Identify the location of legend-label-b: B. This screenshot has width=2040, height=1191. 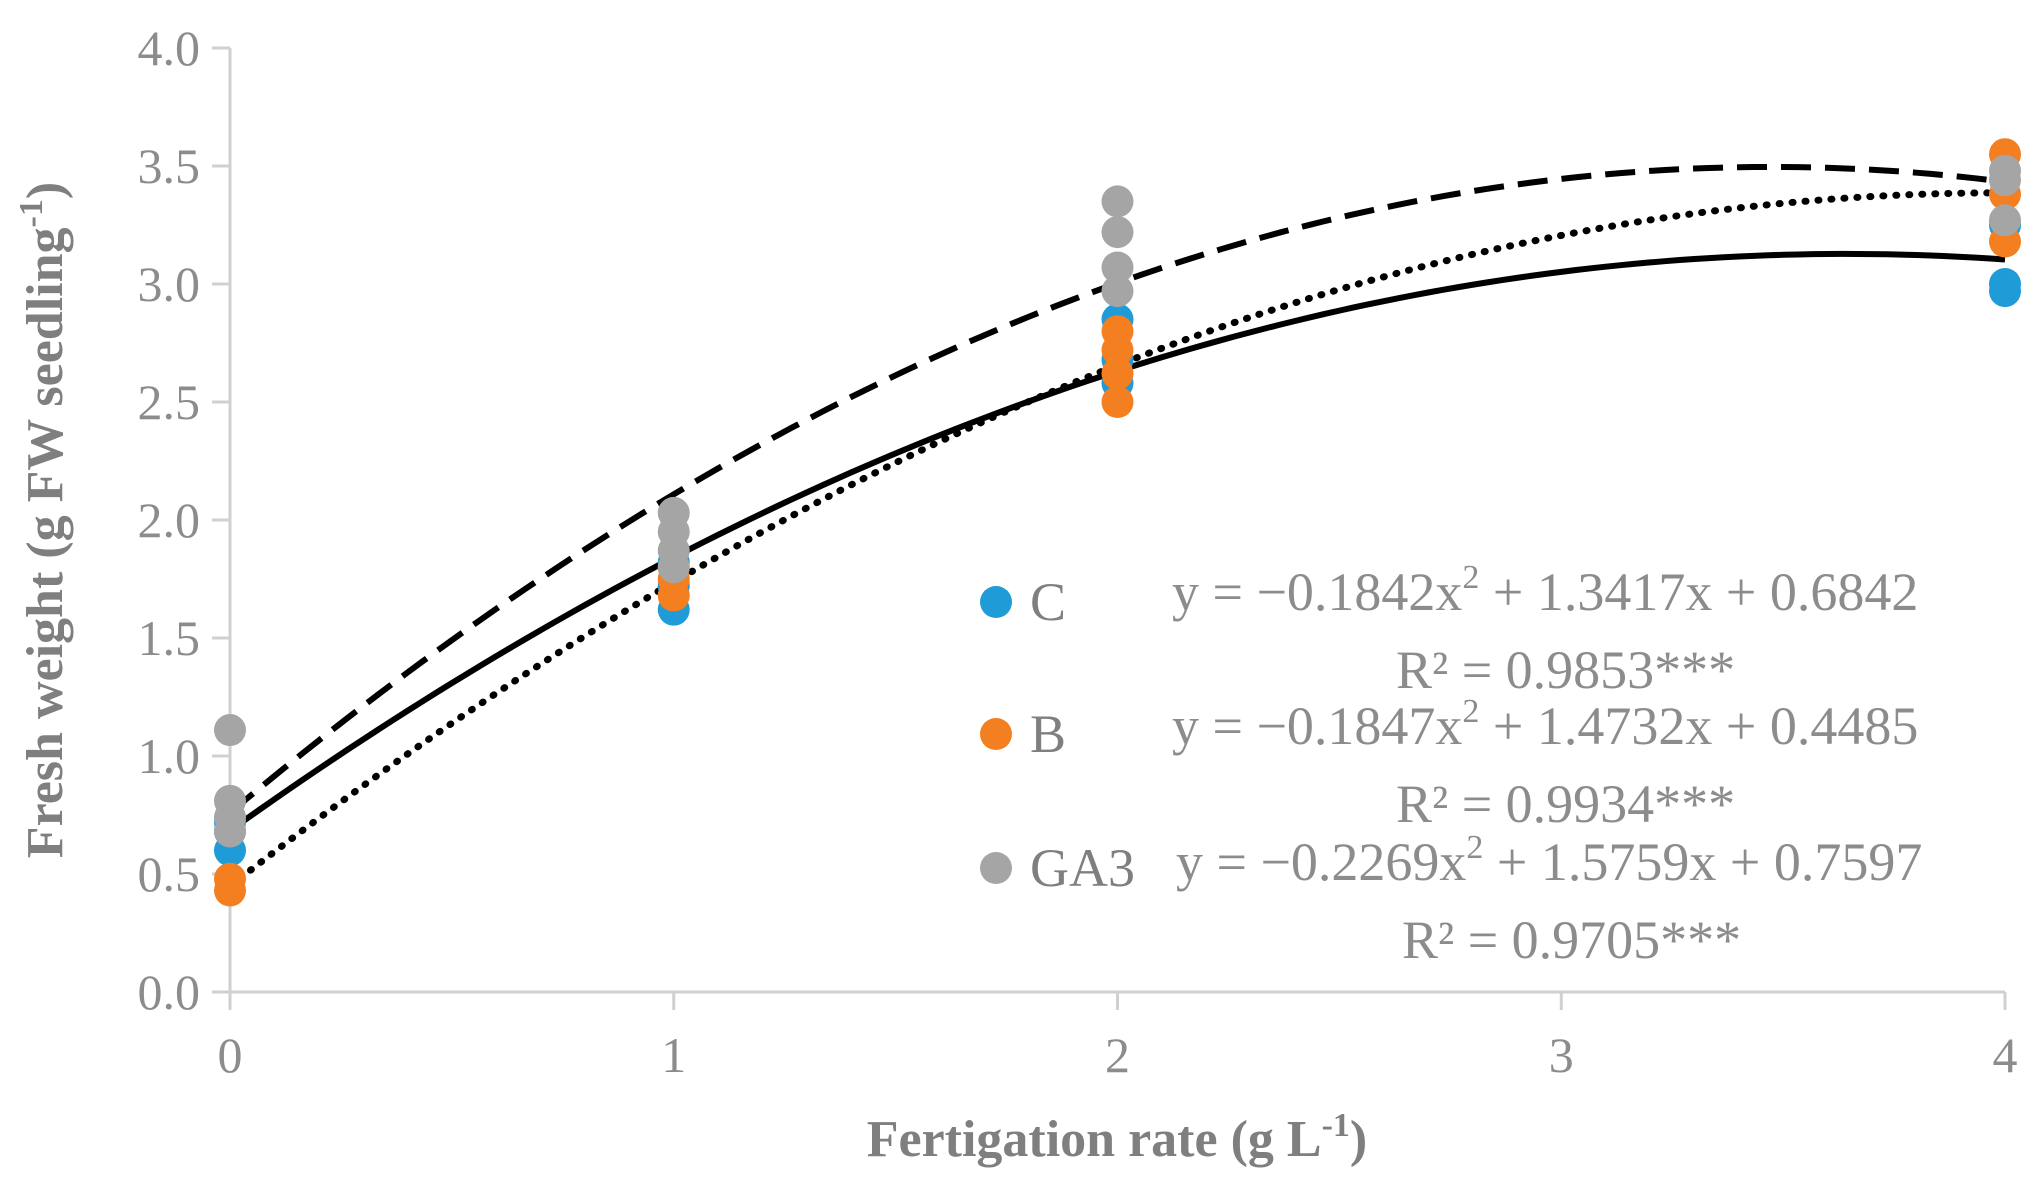
(1048, 734).